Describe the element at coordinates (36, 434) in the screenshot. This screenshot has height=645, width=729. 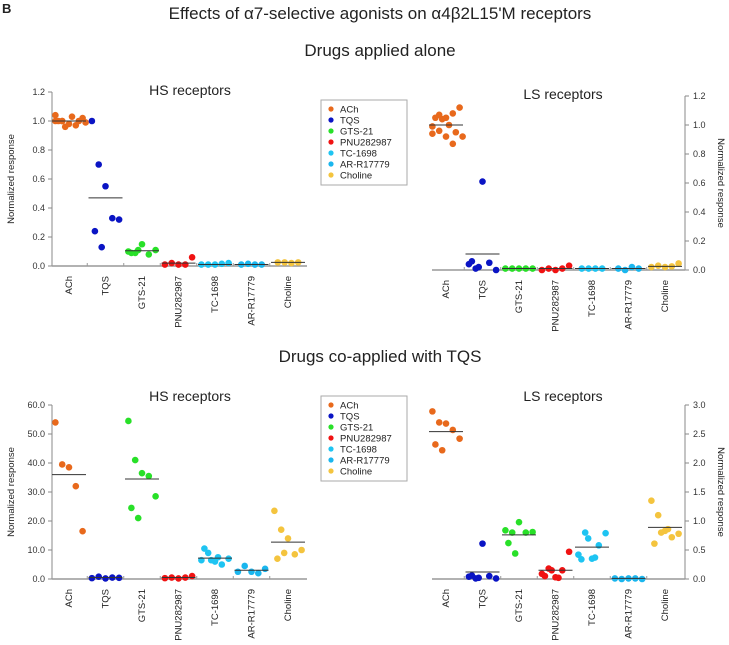
I see `y-tick-label: 50.0` at that location.